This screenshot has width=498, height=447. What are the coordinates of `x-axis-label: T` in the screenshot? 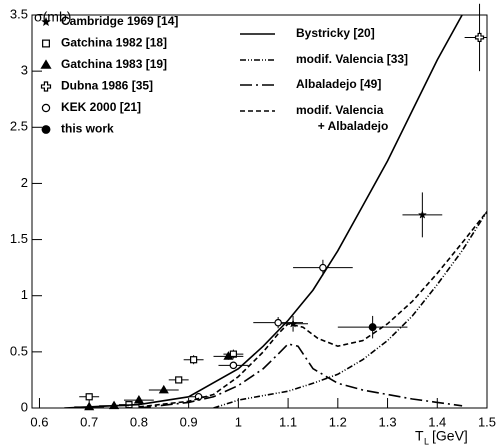 It's located at (419, 436).